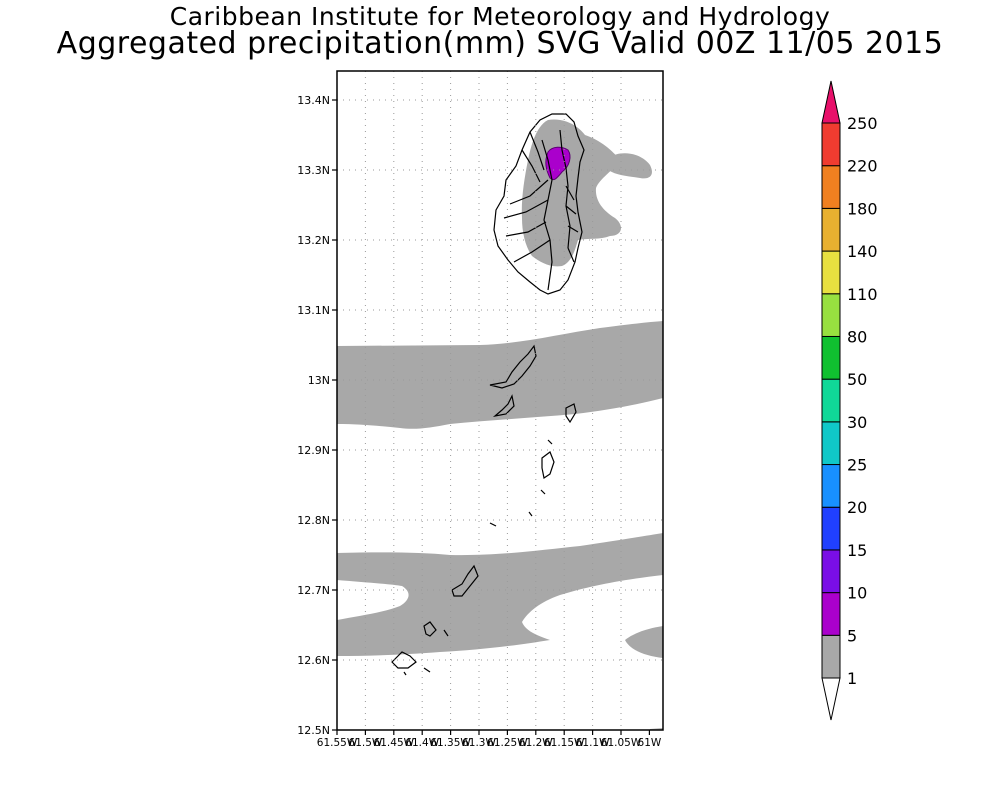 This screenshot has height=800, width=1000. Describe the element at coordinates (862, 294) in the screenshot. I see `colorbar-level-label: 110` at that location.